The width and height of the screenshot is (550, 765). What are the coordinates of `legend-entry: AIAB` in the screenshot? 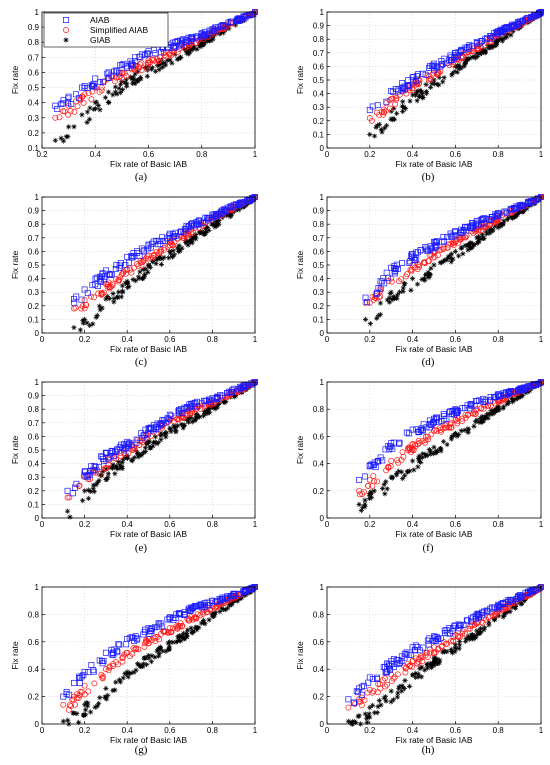 It's located at (86, 20).